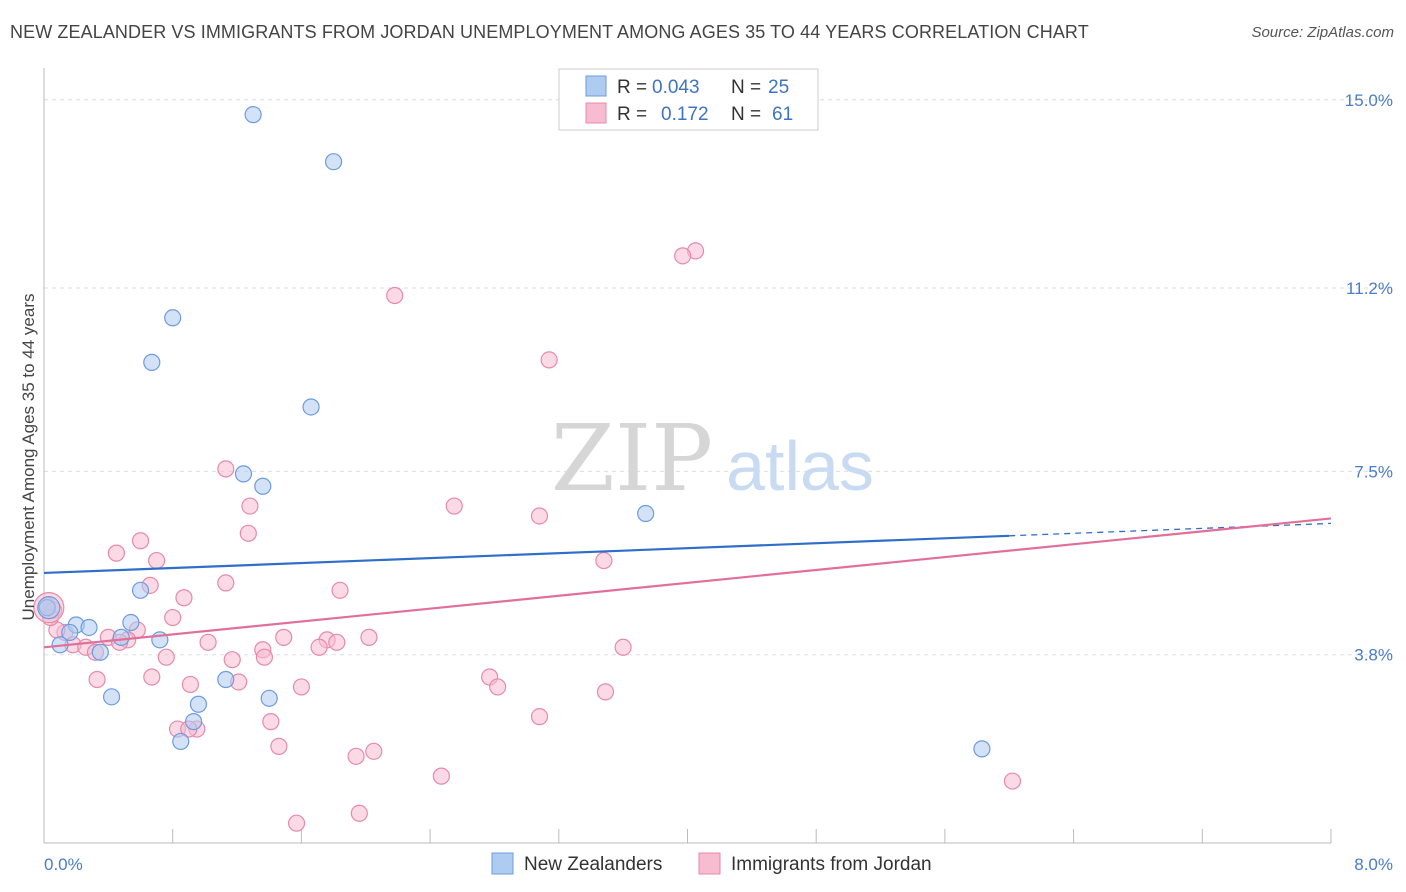 Image resolution: width=1406 pixels, height=892 pixels. What do you see at coordinates (1369, 100) in the screenshot?
I see `y-tick-label: 15.0%` at bounding box center [1369, 100].